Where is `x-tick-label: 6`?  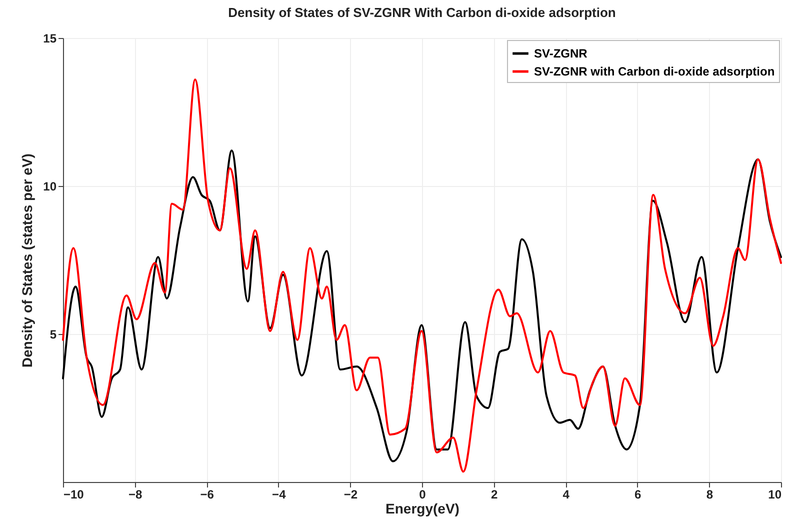
x-tick-label: 6 is located at coordinates (638, 495).